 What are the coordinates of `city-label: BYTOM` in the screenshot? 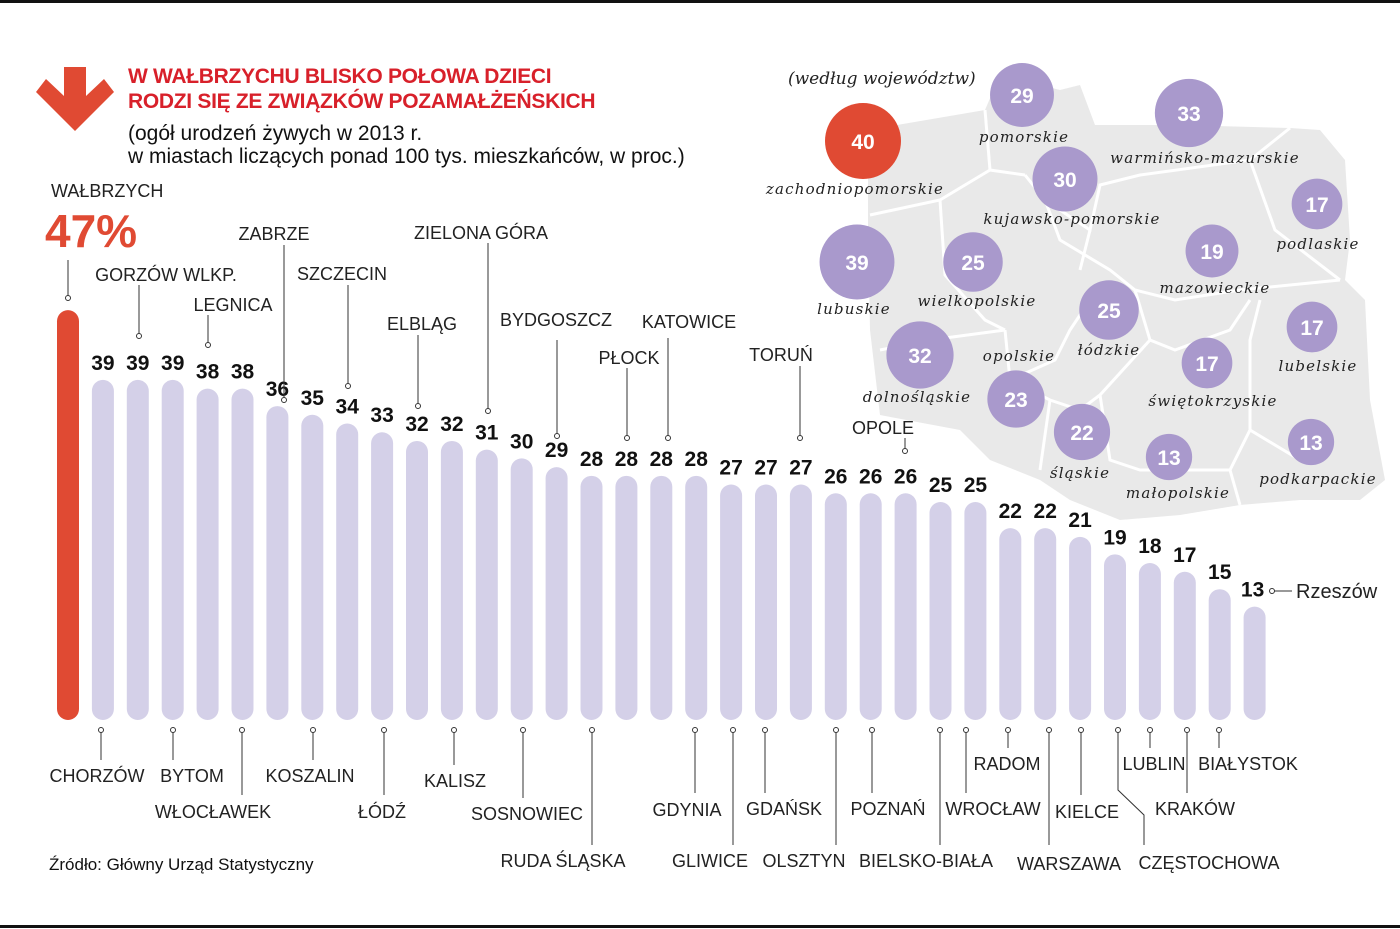 It's located at (192, 776).